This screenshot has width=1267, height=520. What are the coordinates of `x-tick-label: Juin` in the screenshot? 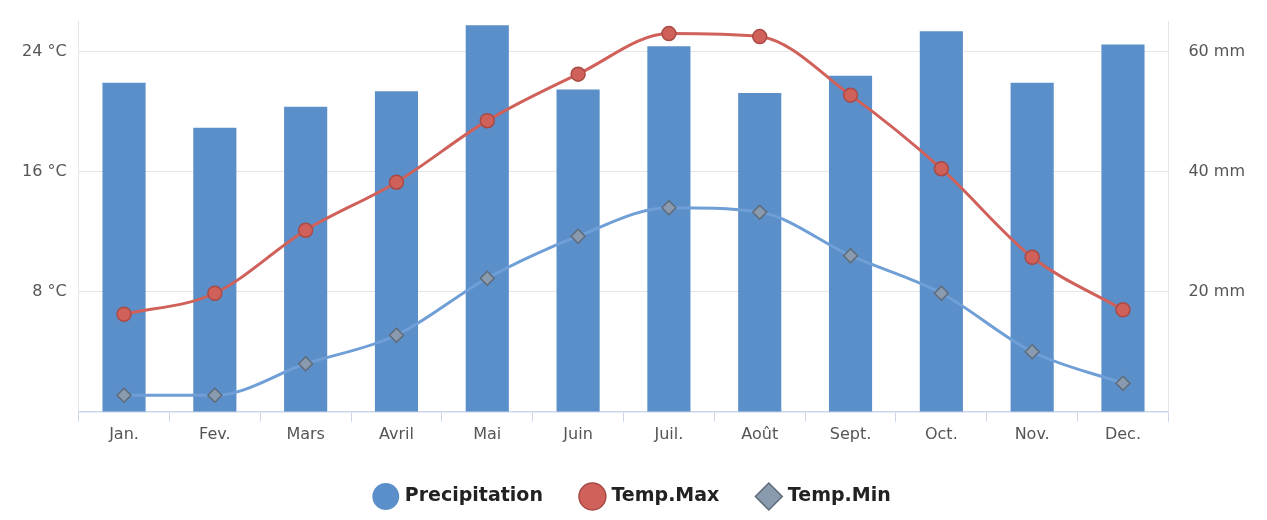 It's located at (577, 433).